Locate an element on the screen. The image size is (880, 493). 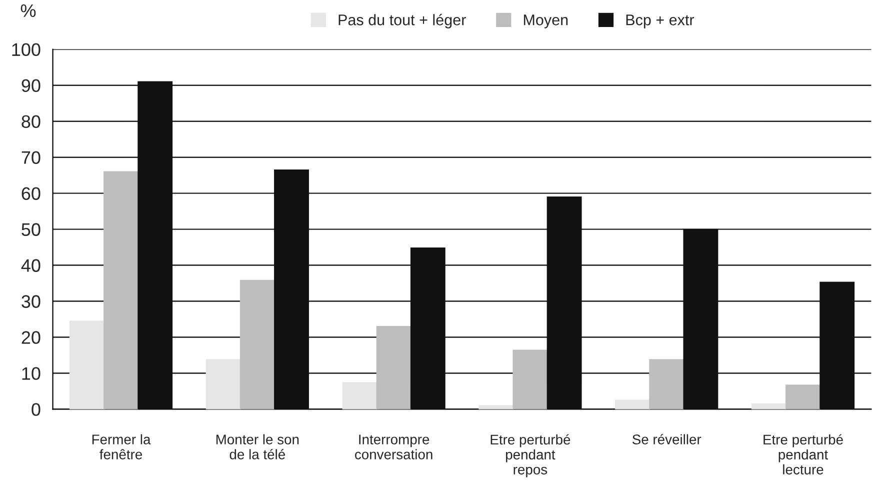
x-tick-label: Monter le son de la télé is located at coordinates (257, 447).